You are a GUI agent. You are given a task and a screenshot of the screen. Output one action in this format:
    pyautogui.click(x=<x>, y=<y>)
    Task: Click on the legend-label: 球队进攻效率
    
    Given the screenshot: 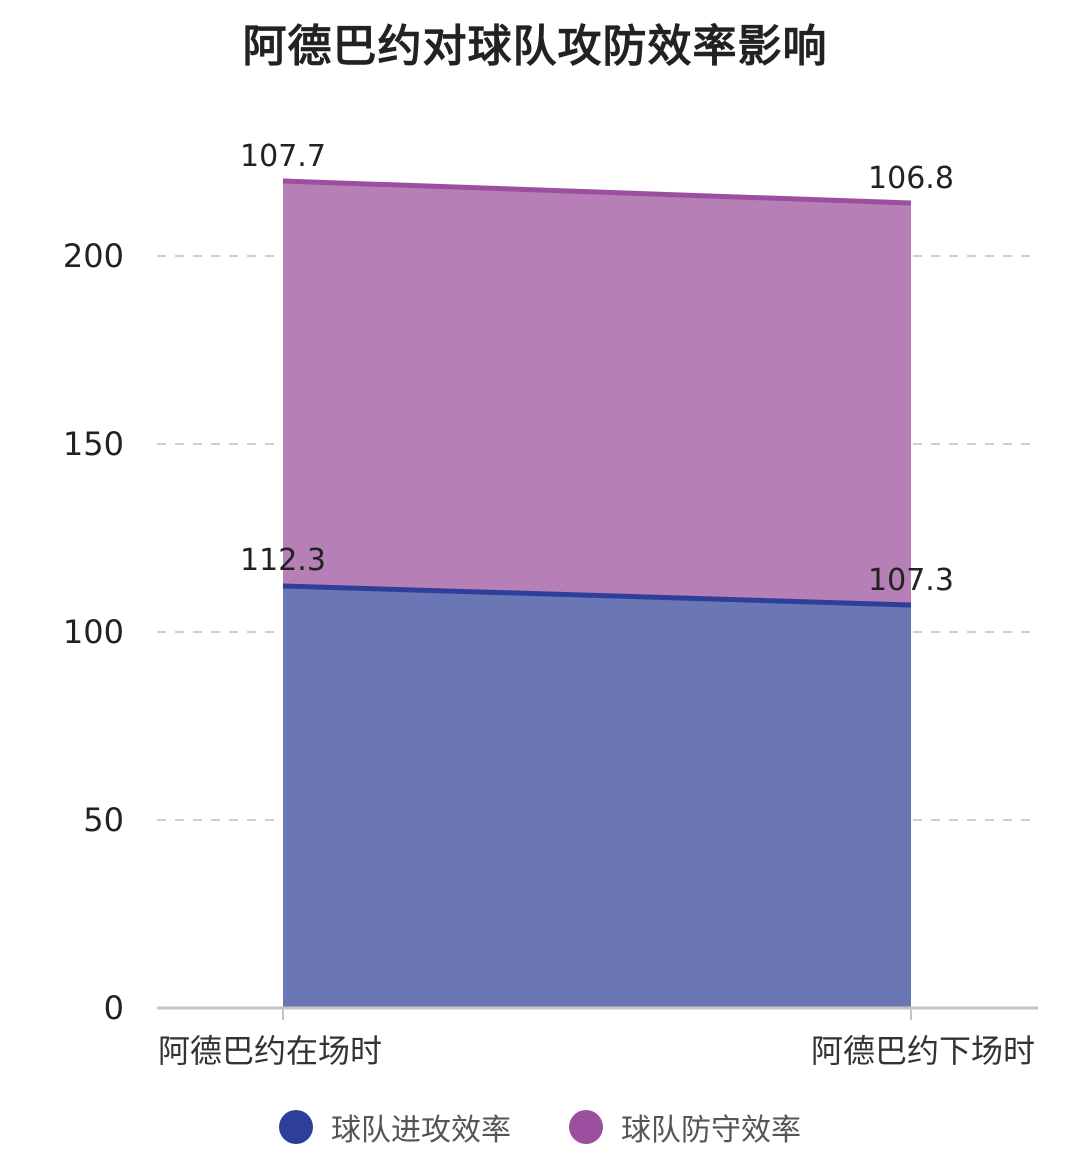 What is the action you would take?
    pyautogui.click(x=421, y=1130)
    